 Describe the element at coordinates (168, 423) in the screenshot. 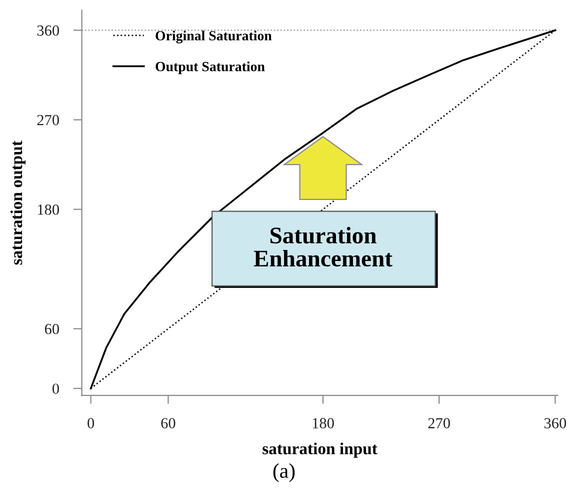

I see `x-tick-label: 60` at that location.